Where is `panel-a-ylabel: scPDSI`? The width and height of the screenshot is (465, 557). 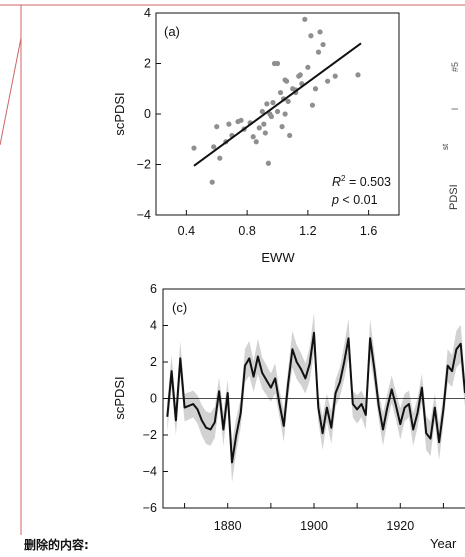
panel-a-ylabel: scPDSI is located at coordinates (119, 113).